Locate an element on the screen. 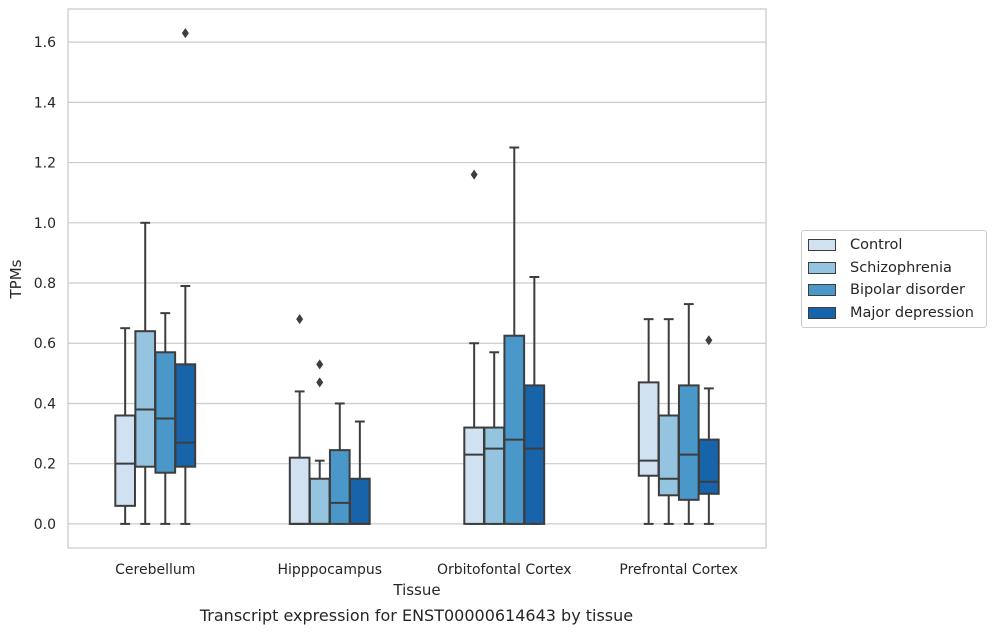 The width and height of the screenshot is (997, 634). y-tick-labels: 0.0 0.2 0.4 0.6 0.8 1.0 1.2 1.4 1.6 is located at coordinates (45, 284).